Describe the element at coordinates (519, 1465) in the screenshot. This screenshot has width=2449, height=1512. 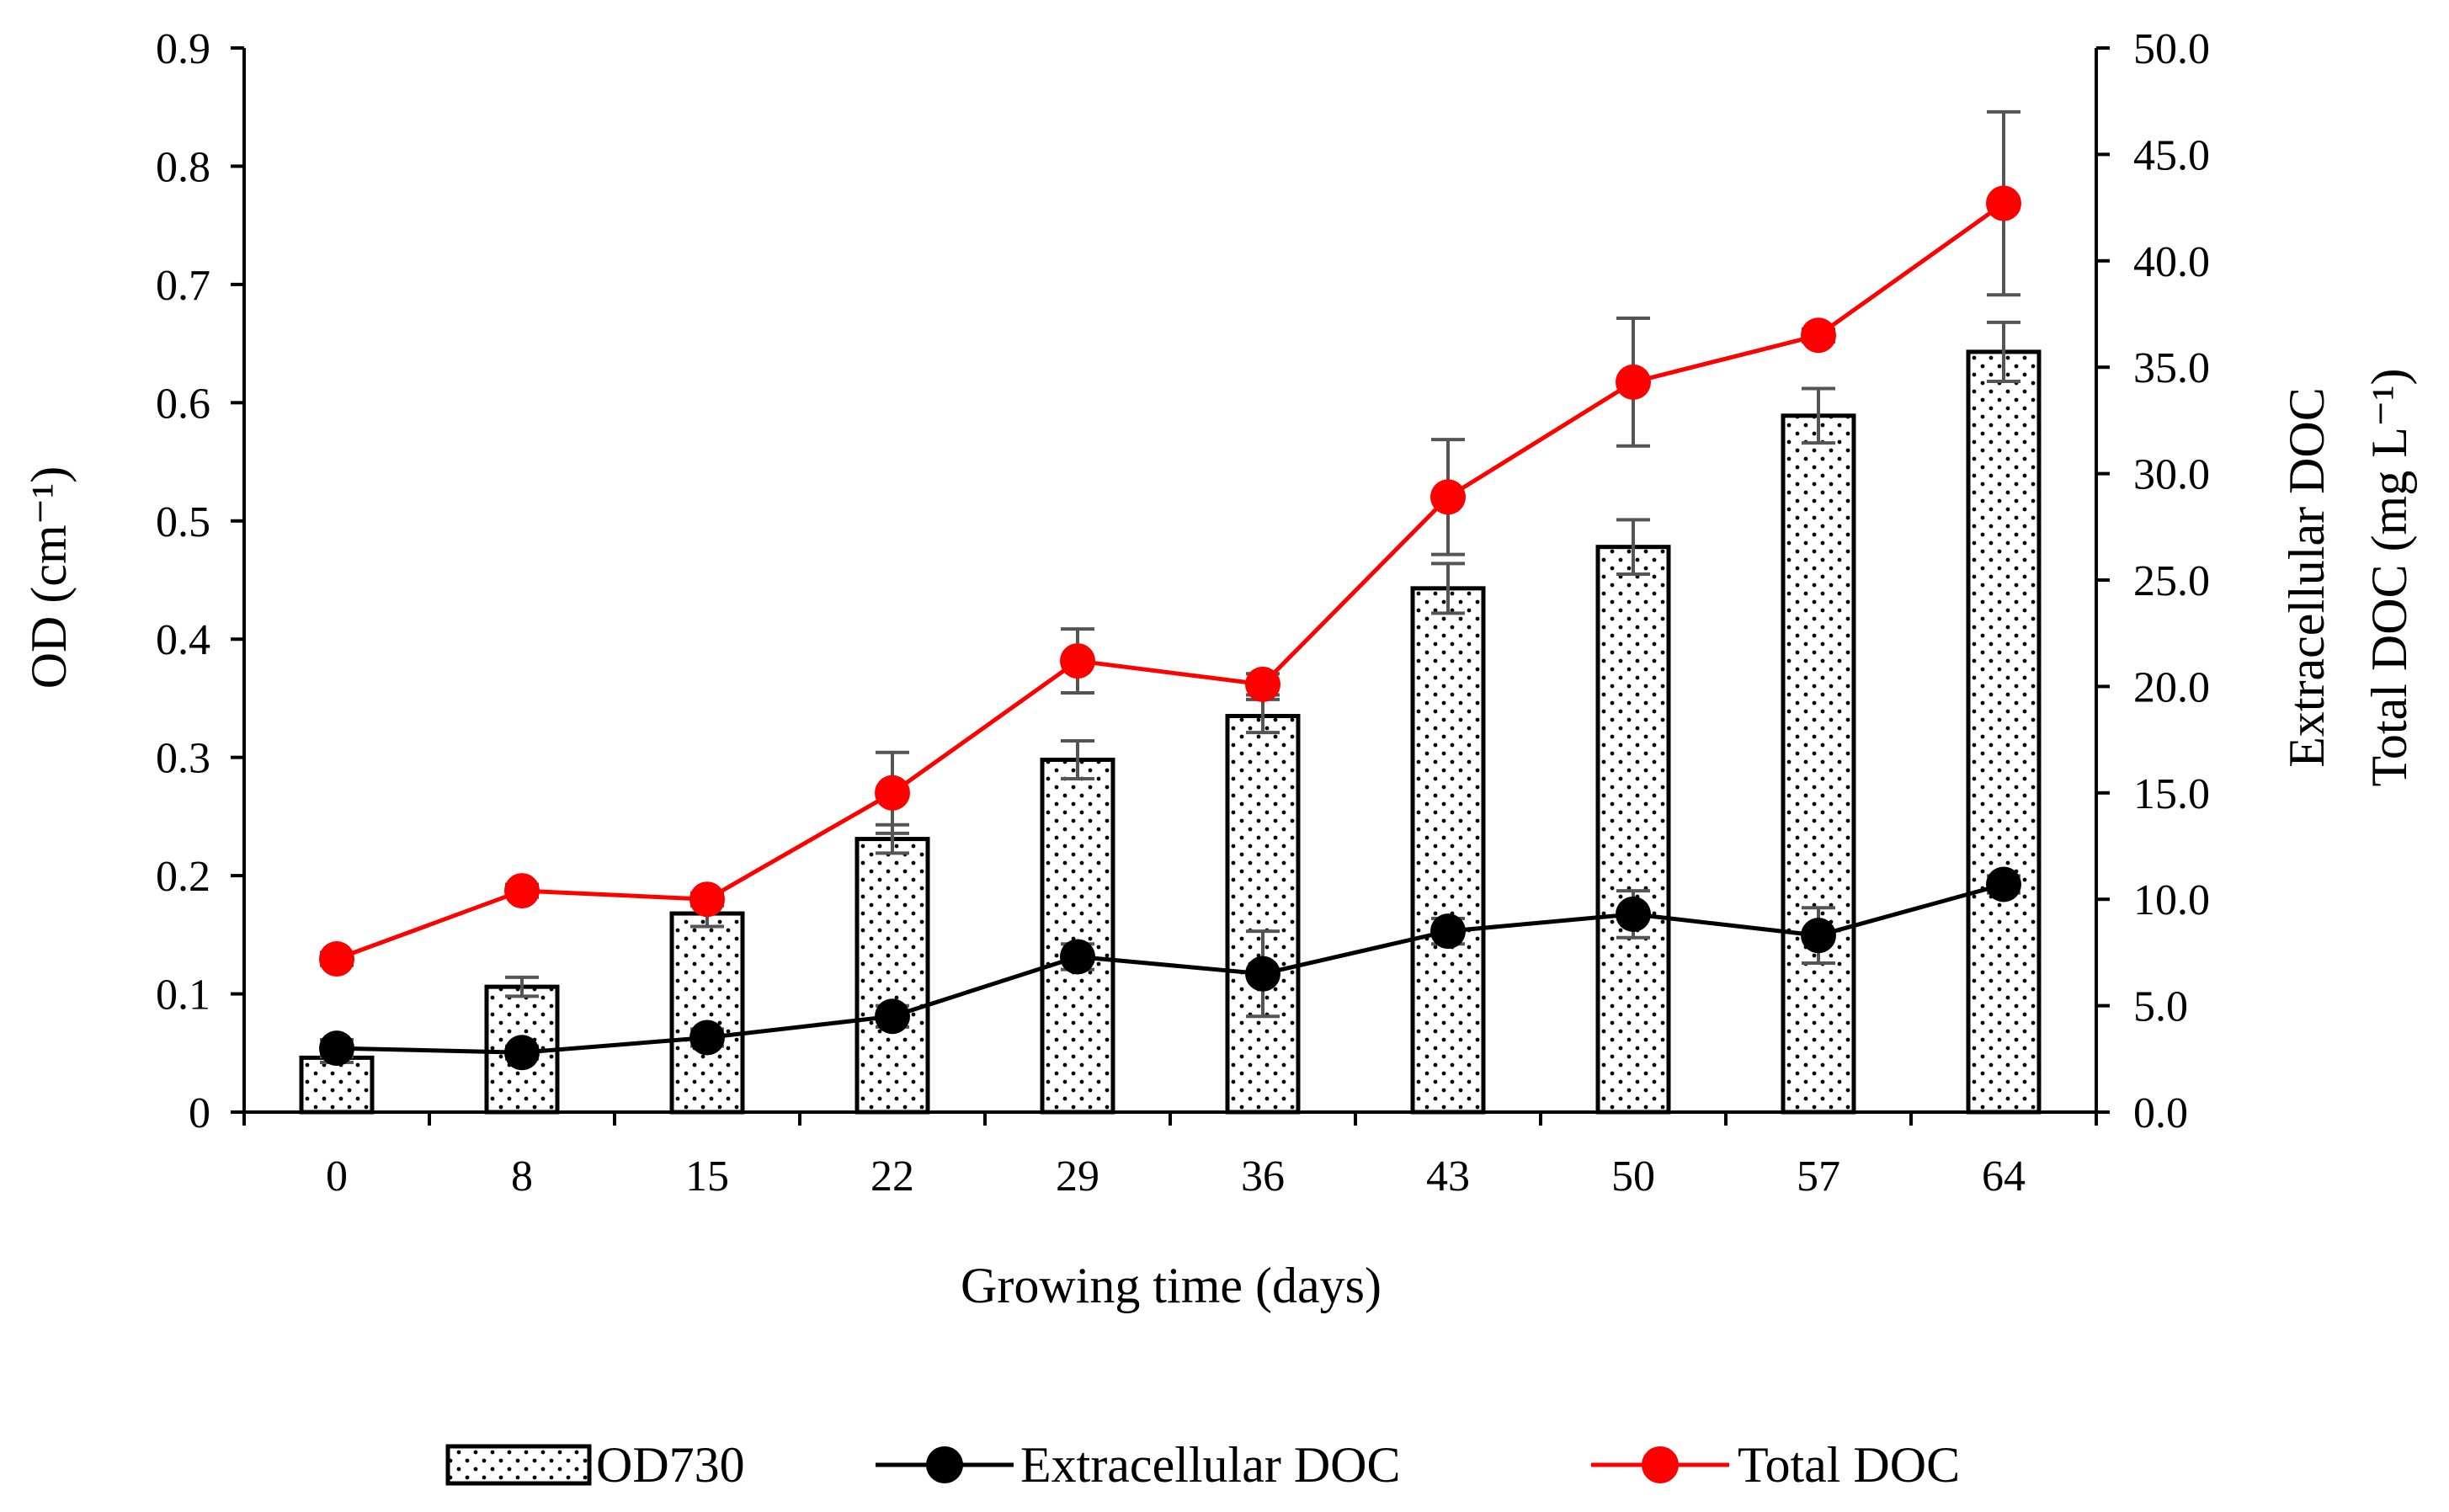
I see `legend-swatch-od730` at that location.